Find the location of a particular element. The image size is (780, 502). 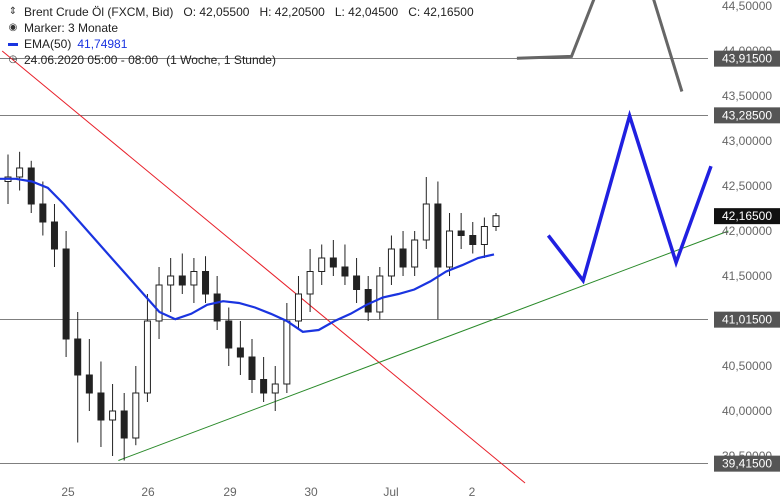

x-tick-label: Jul is located at coordinates (390, 492).